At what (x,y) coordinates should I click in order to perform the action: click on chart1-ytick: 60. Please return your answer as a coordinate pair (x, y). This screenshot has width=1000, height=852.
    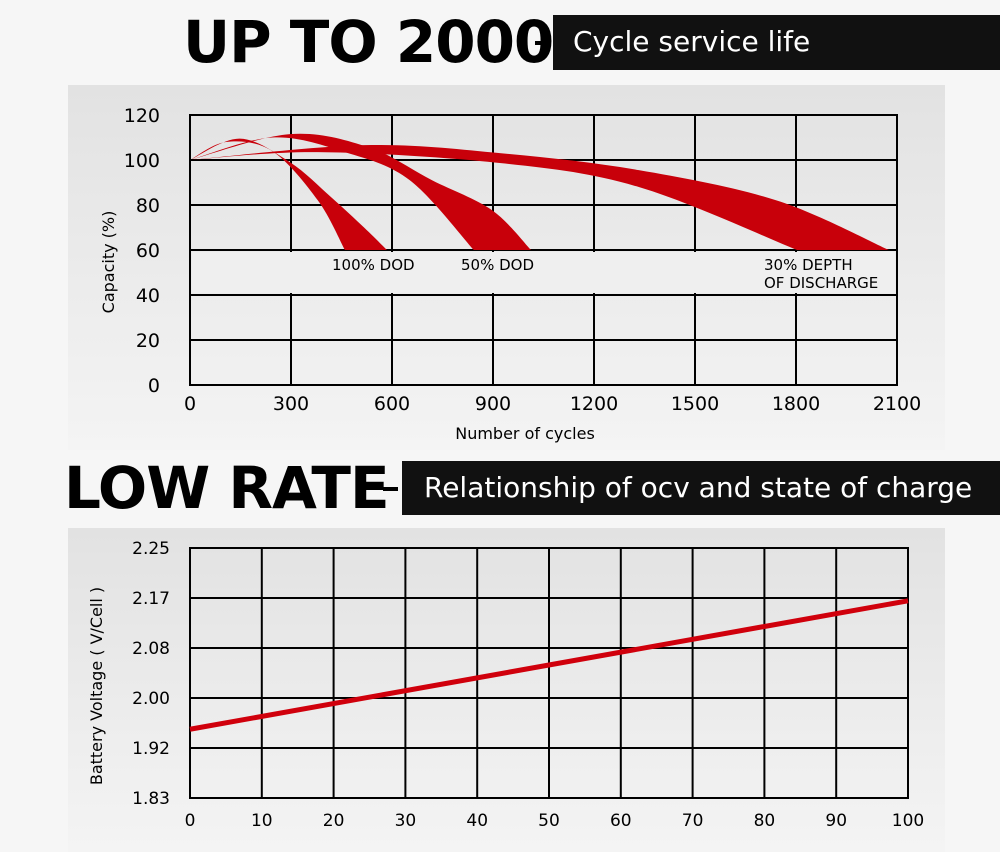
    Looking at the image, I should click on (148, 251).